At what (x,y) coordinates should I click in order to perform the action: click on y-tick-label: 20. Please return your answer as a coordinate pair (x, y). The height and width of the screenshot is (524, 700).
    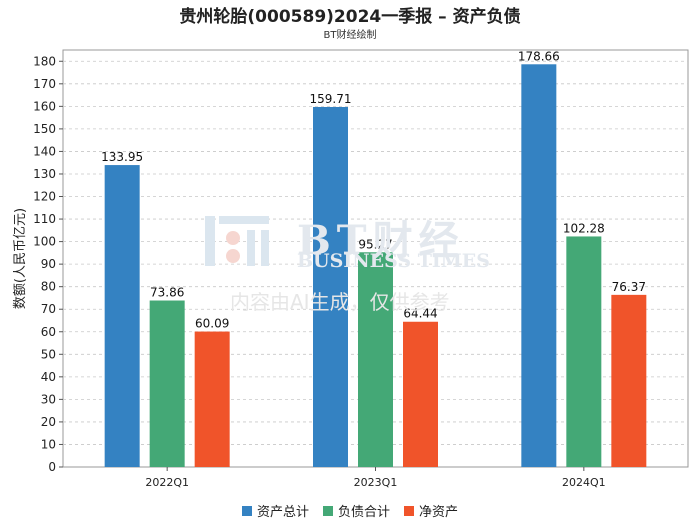
    Looking at the image, I should click on (48, 422).